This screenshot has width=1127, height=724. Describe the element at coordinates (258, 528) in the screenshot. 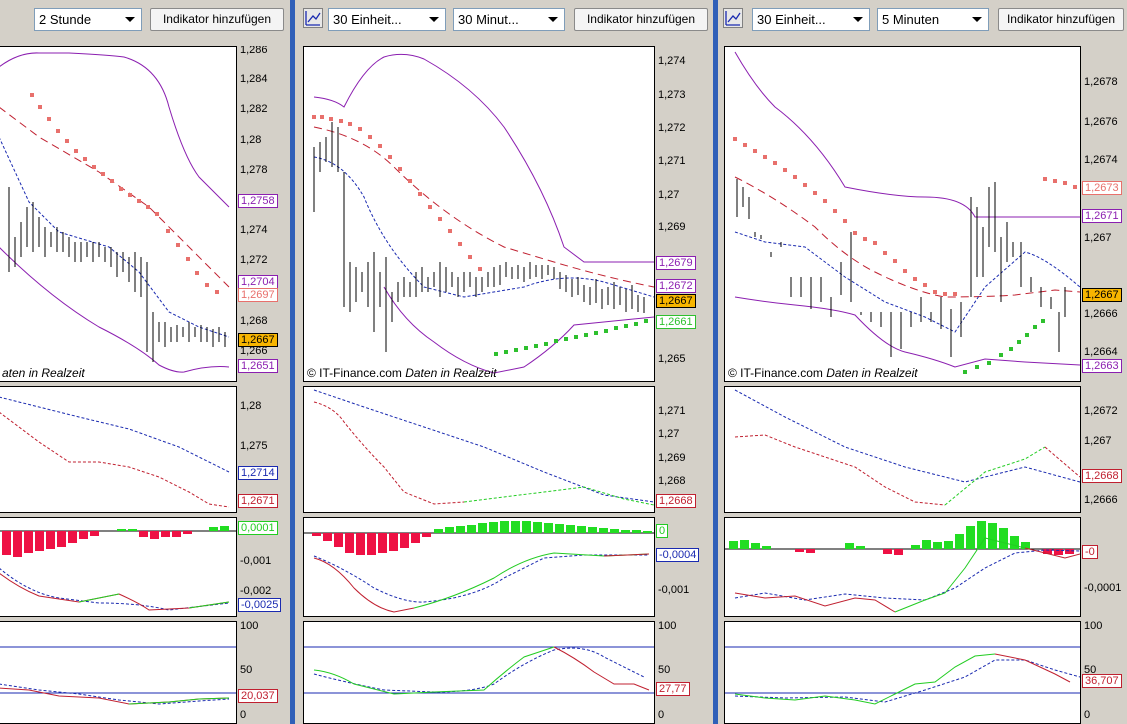

I see `macd-histogram-badge: 0,0001` at that location.